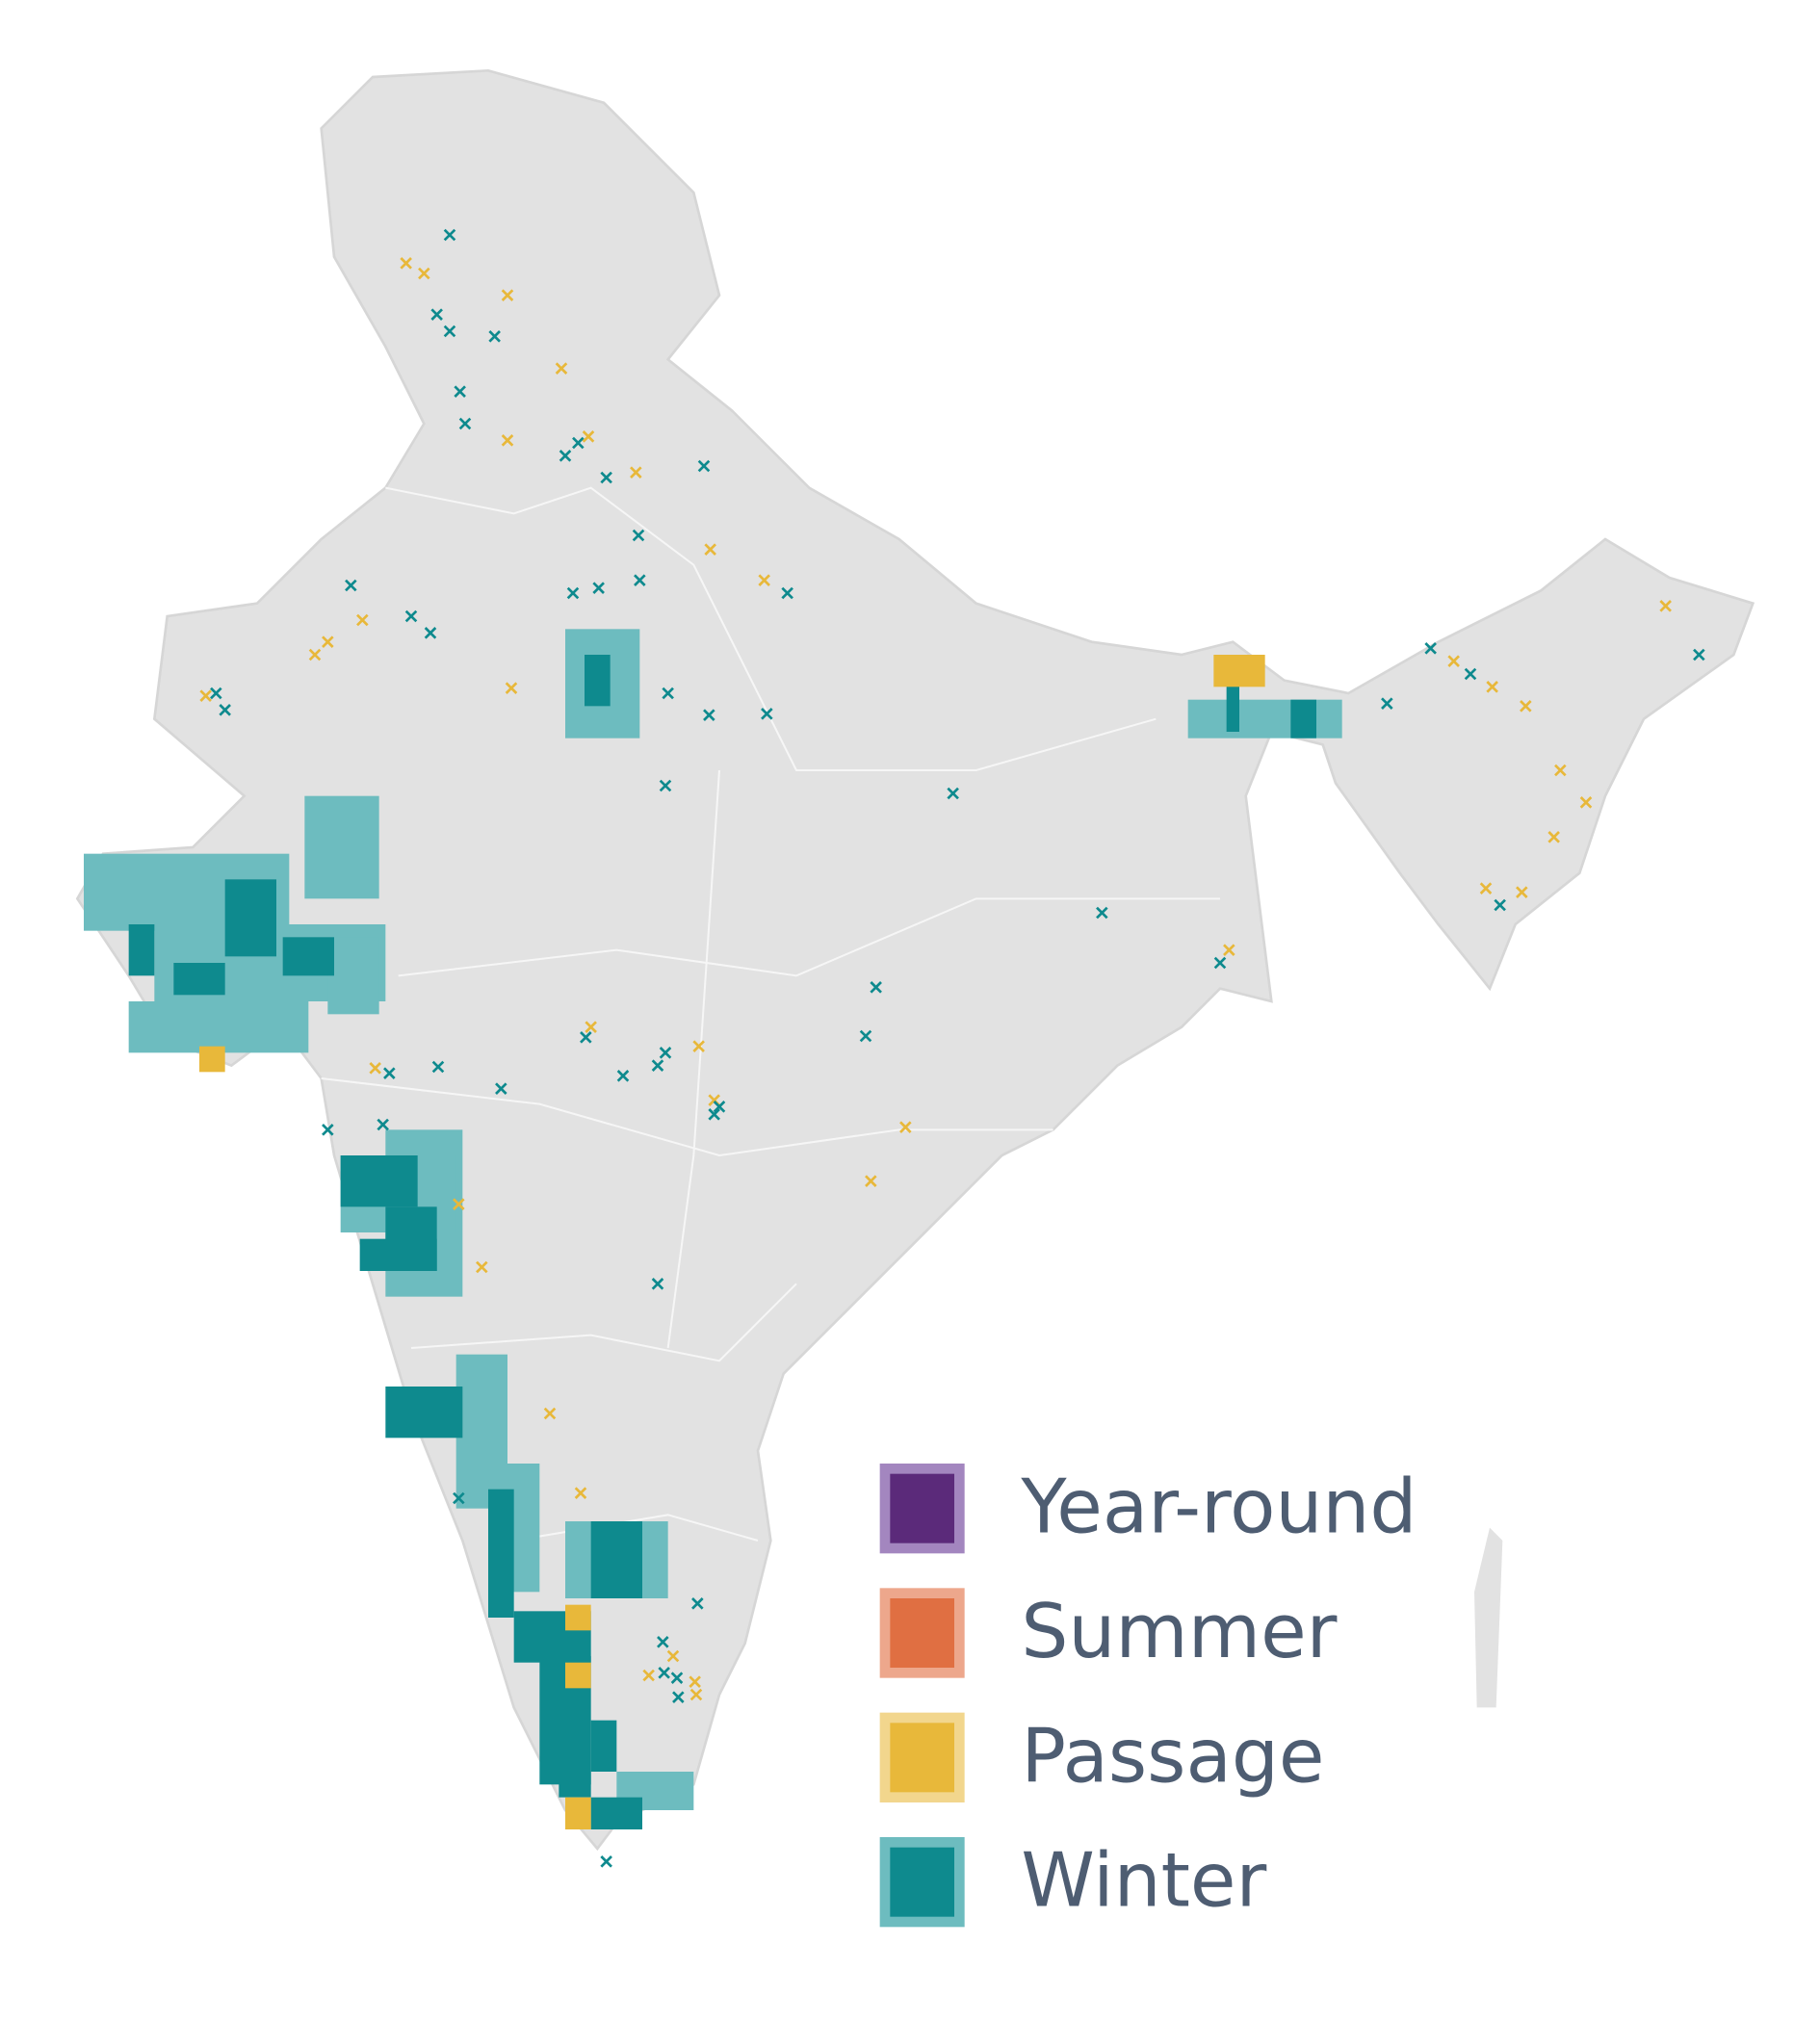 Image resolution: width=1820 pixels, height=2022 pixels. Describe the element at coordinates (1218, 1508) in the screenshot. I see `legend-label: Year-round` at that location.